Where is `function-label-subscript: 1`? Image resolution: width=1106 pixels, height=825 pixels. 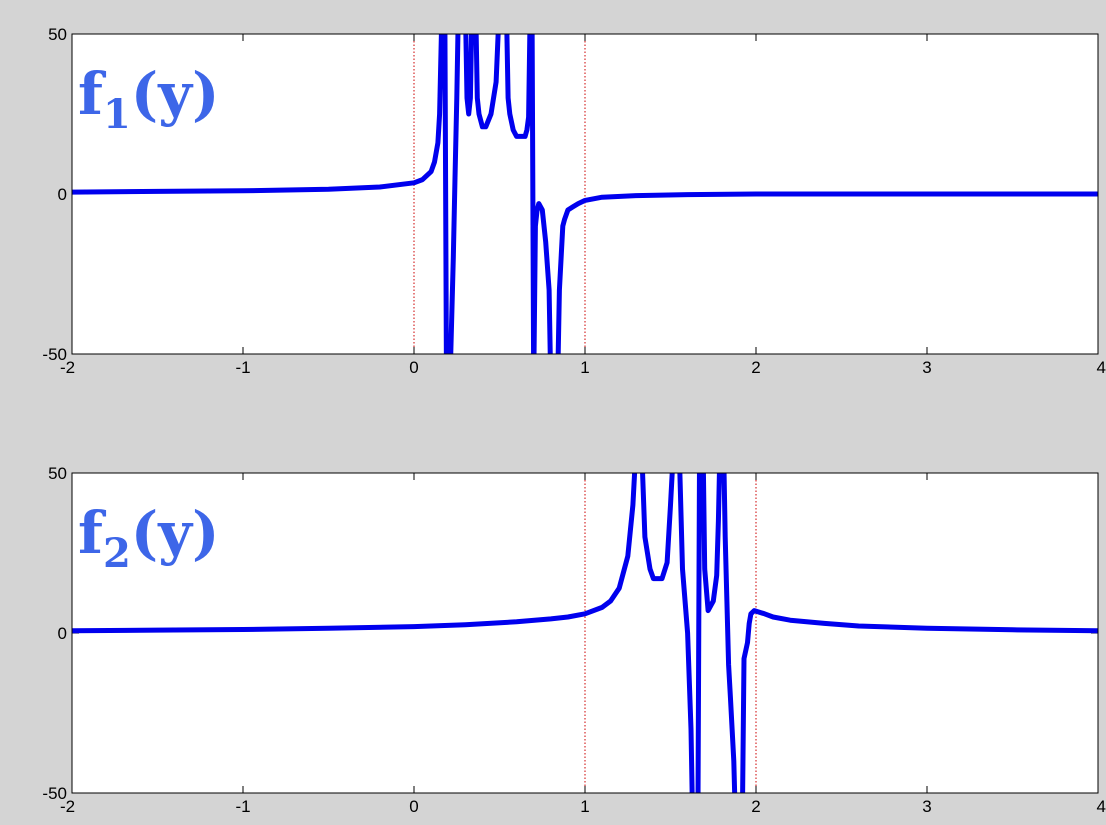 function-label-subscript: 1 is located at coordinates (117, 114).